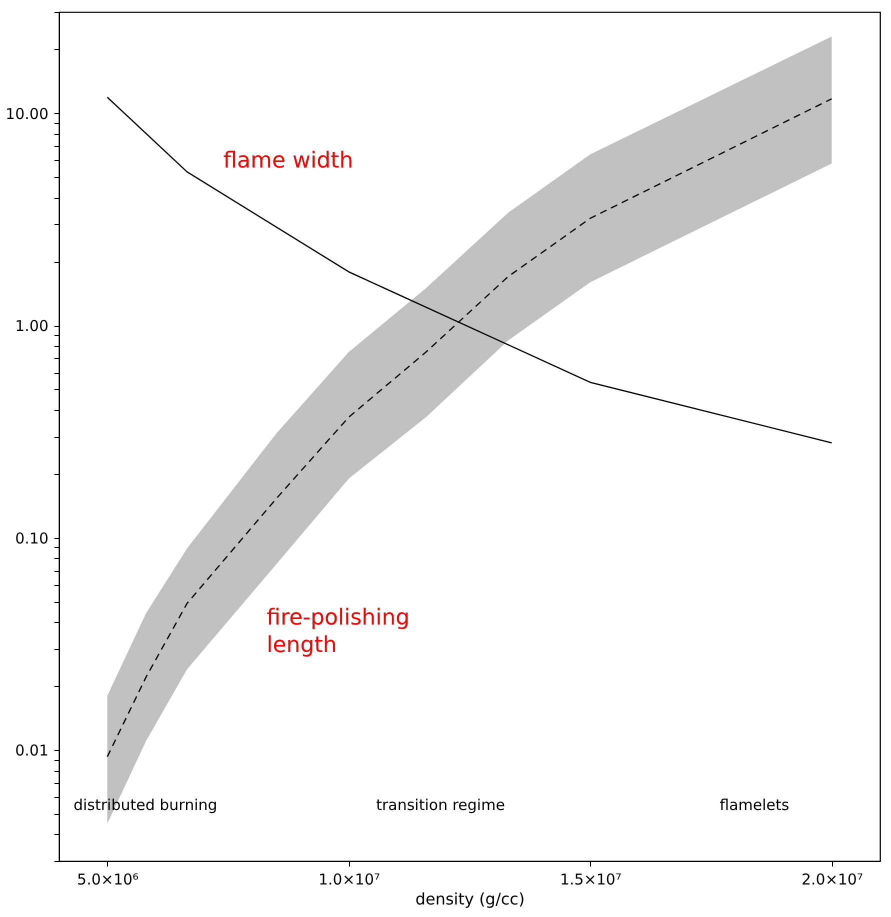  What do you see at coordinates (31, 326) in the screenshot?
I see `y-tick-label: 1.00` at bounding box center [31, 326].